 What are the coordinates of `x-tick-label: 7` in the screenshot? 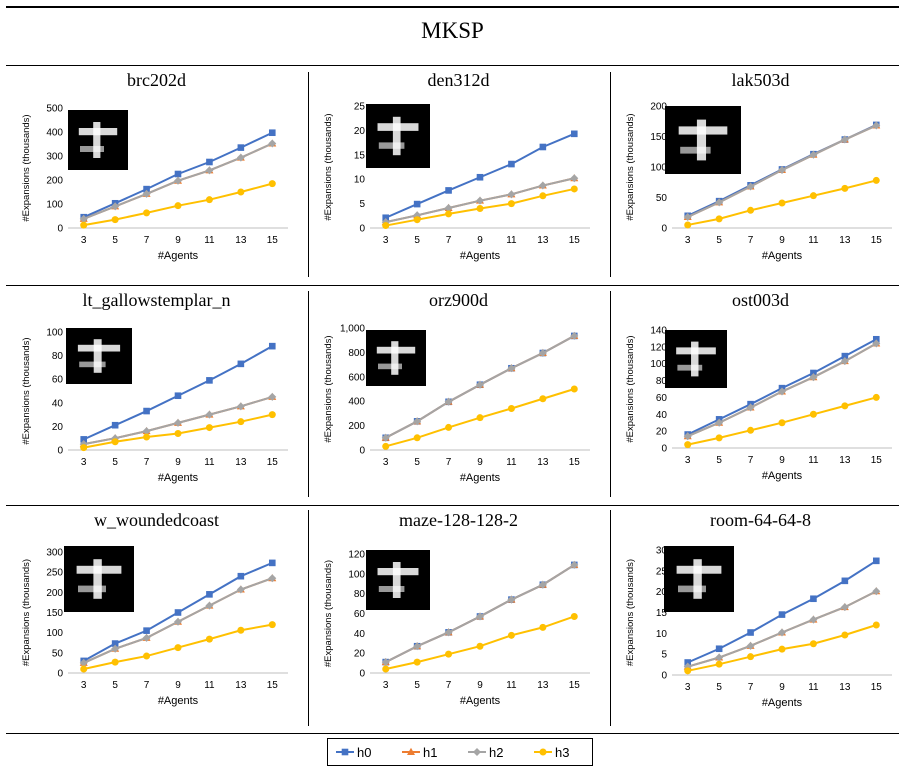 It's located at (751, 460).